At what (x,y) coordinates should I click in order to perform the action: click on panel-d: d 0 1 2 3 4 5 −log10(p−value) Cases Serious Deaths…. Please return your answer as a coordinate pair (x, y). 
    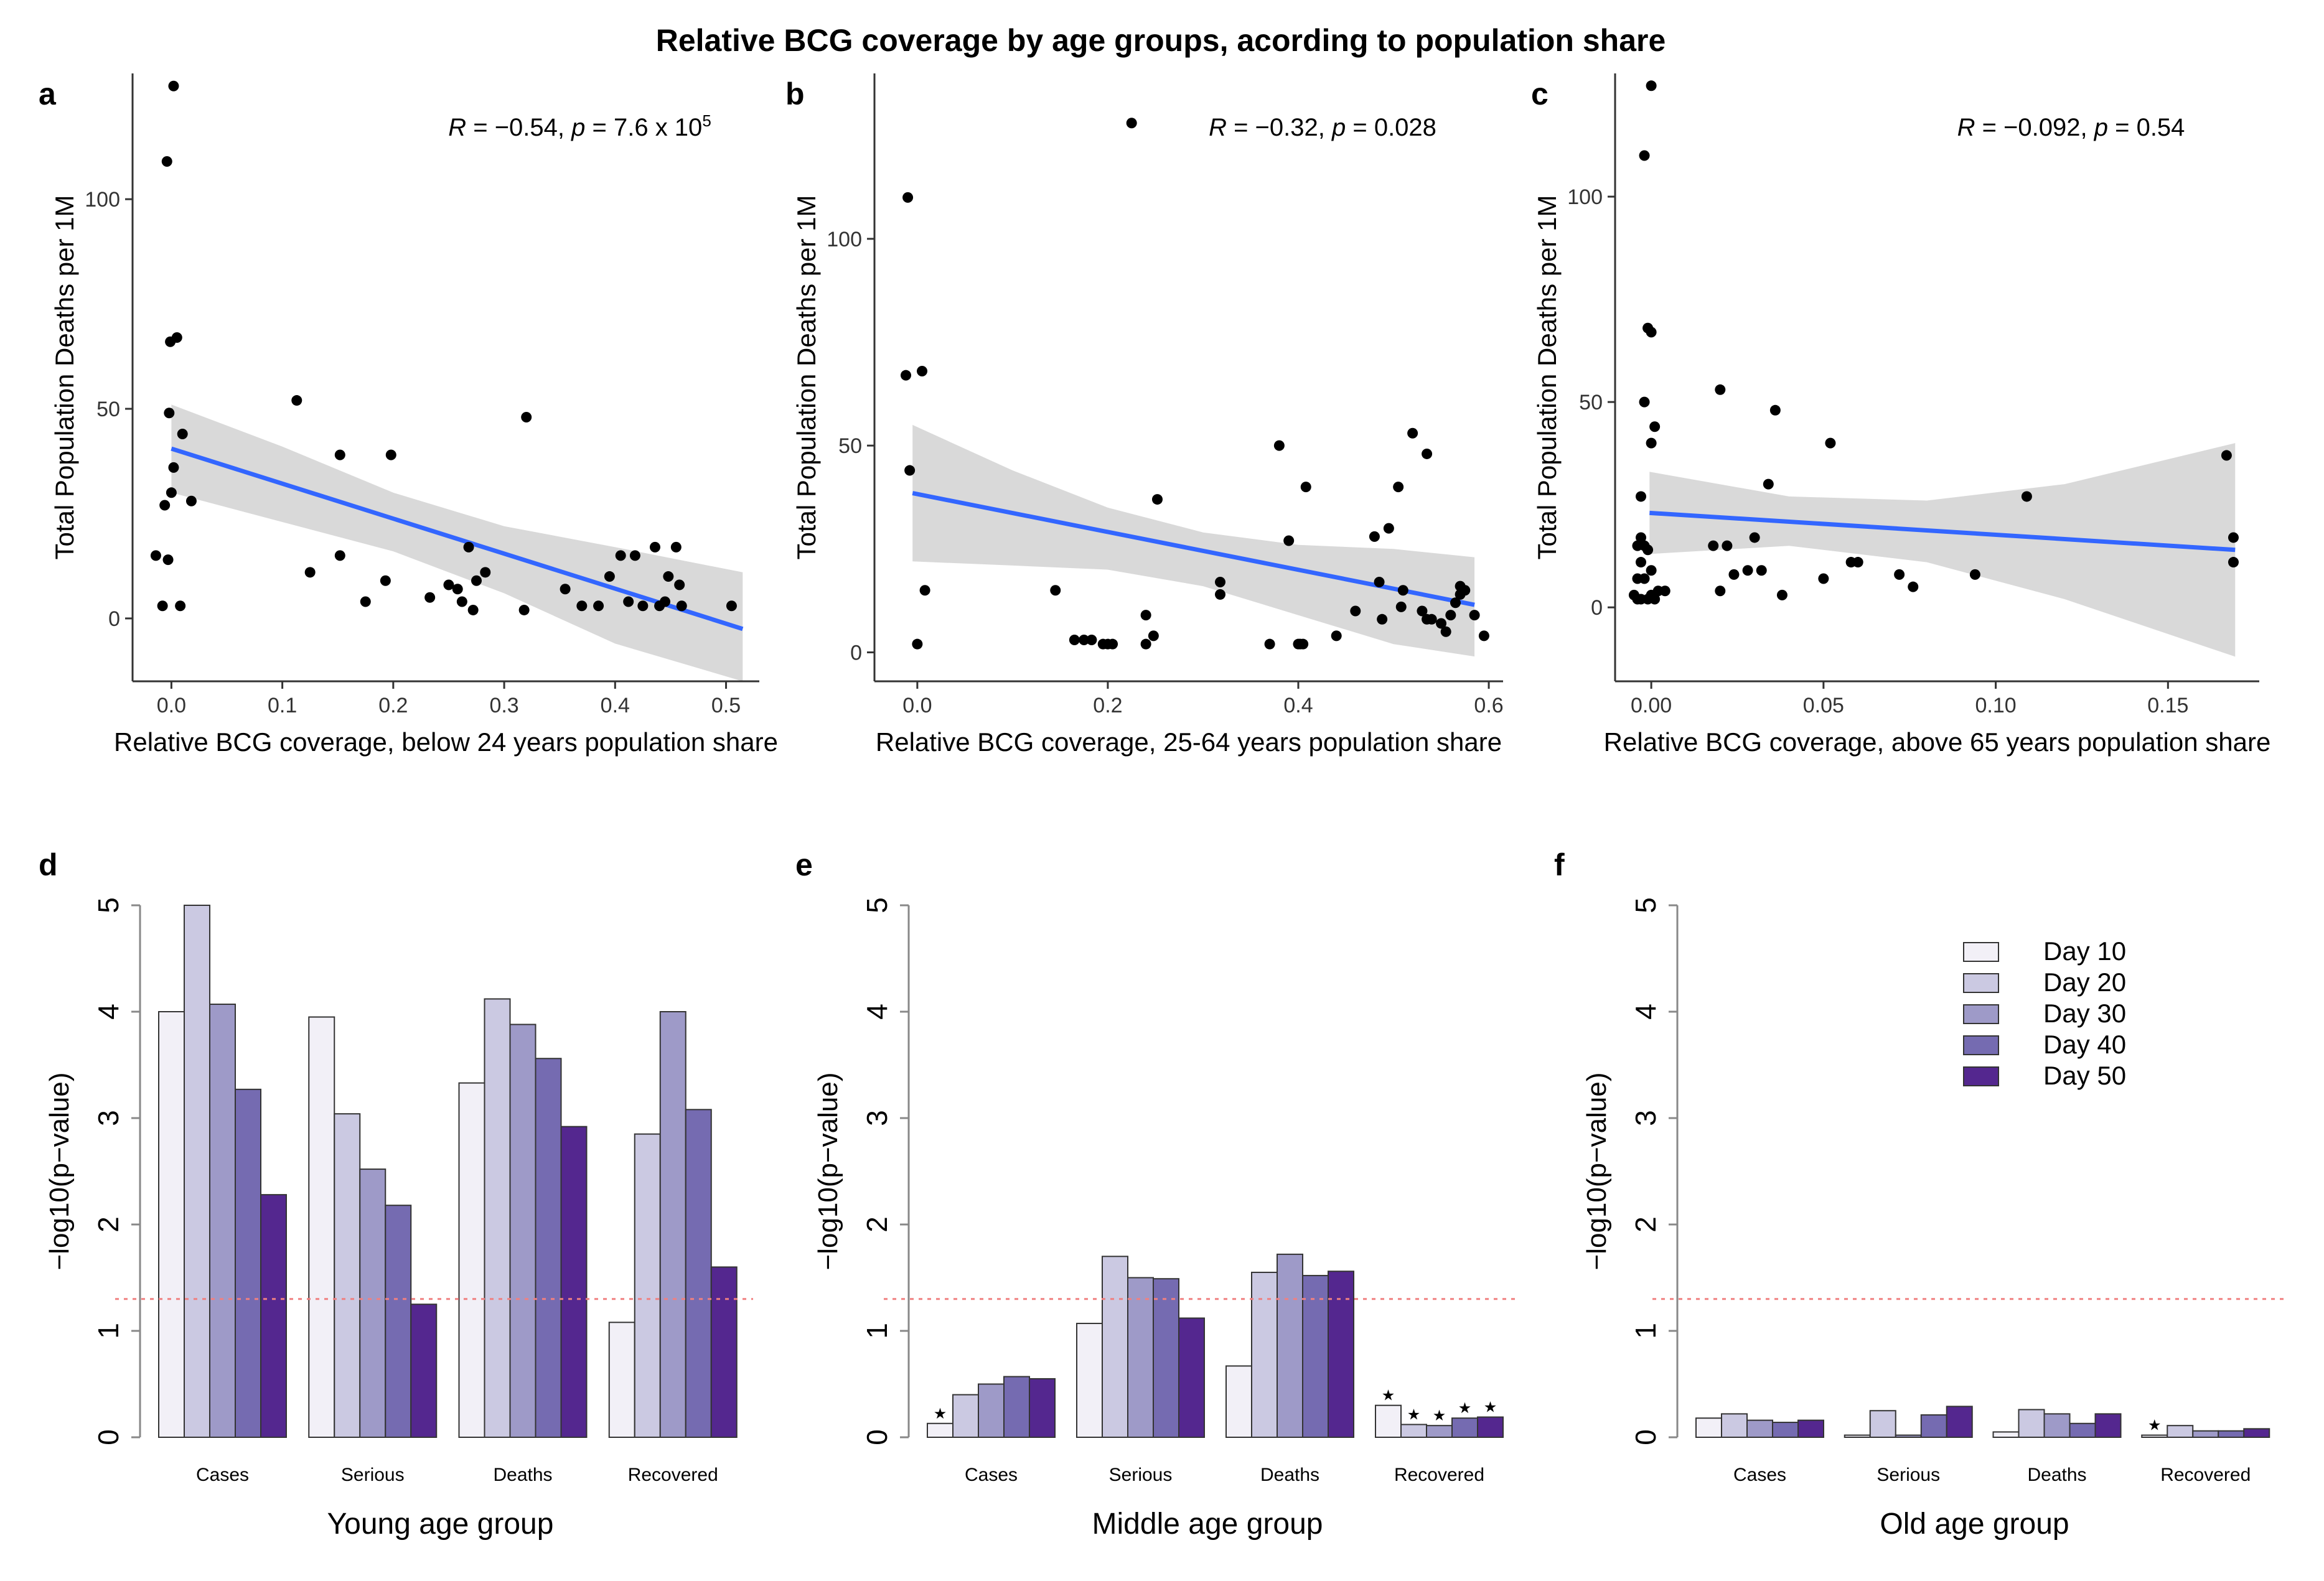
    Looking at the image, I should click on (396, 1194).